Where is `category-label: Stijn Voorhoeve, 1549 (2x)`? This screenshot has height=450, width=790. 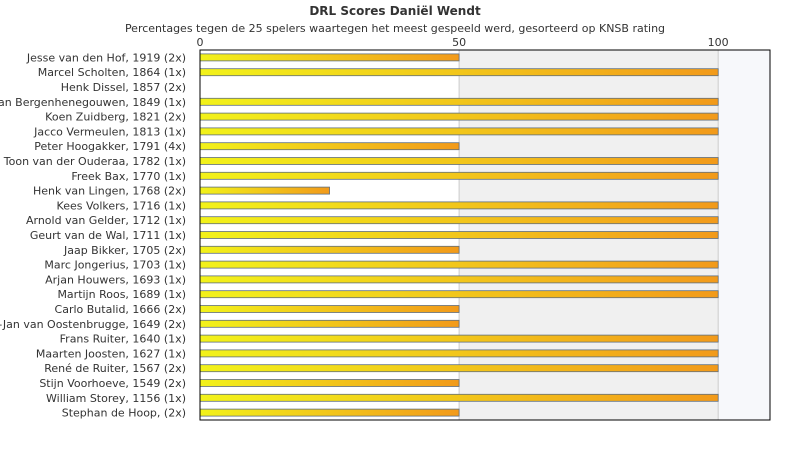 category-label: Stijn Voorhoeve, 1549 (2x) is located at coordinates (112, 383).